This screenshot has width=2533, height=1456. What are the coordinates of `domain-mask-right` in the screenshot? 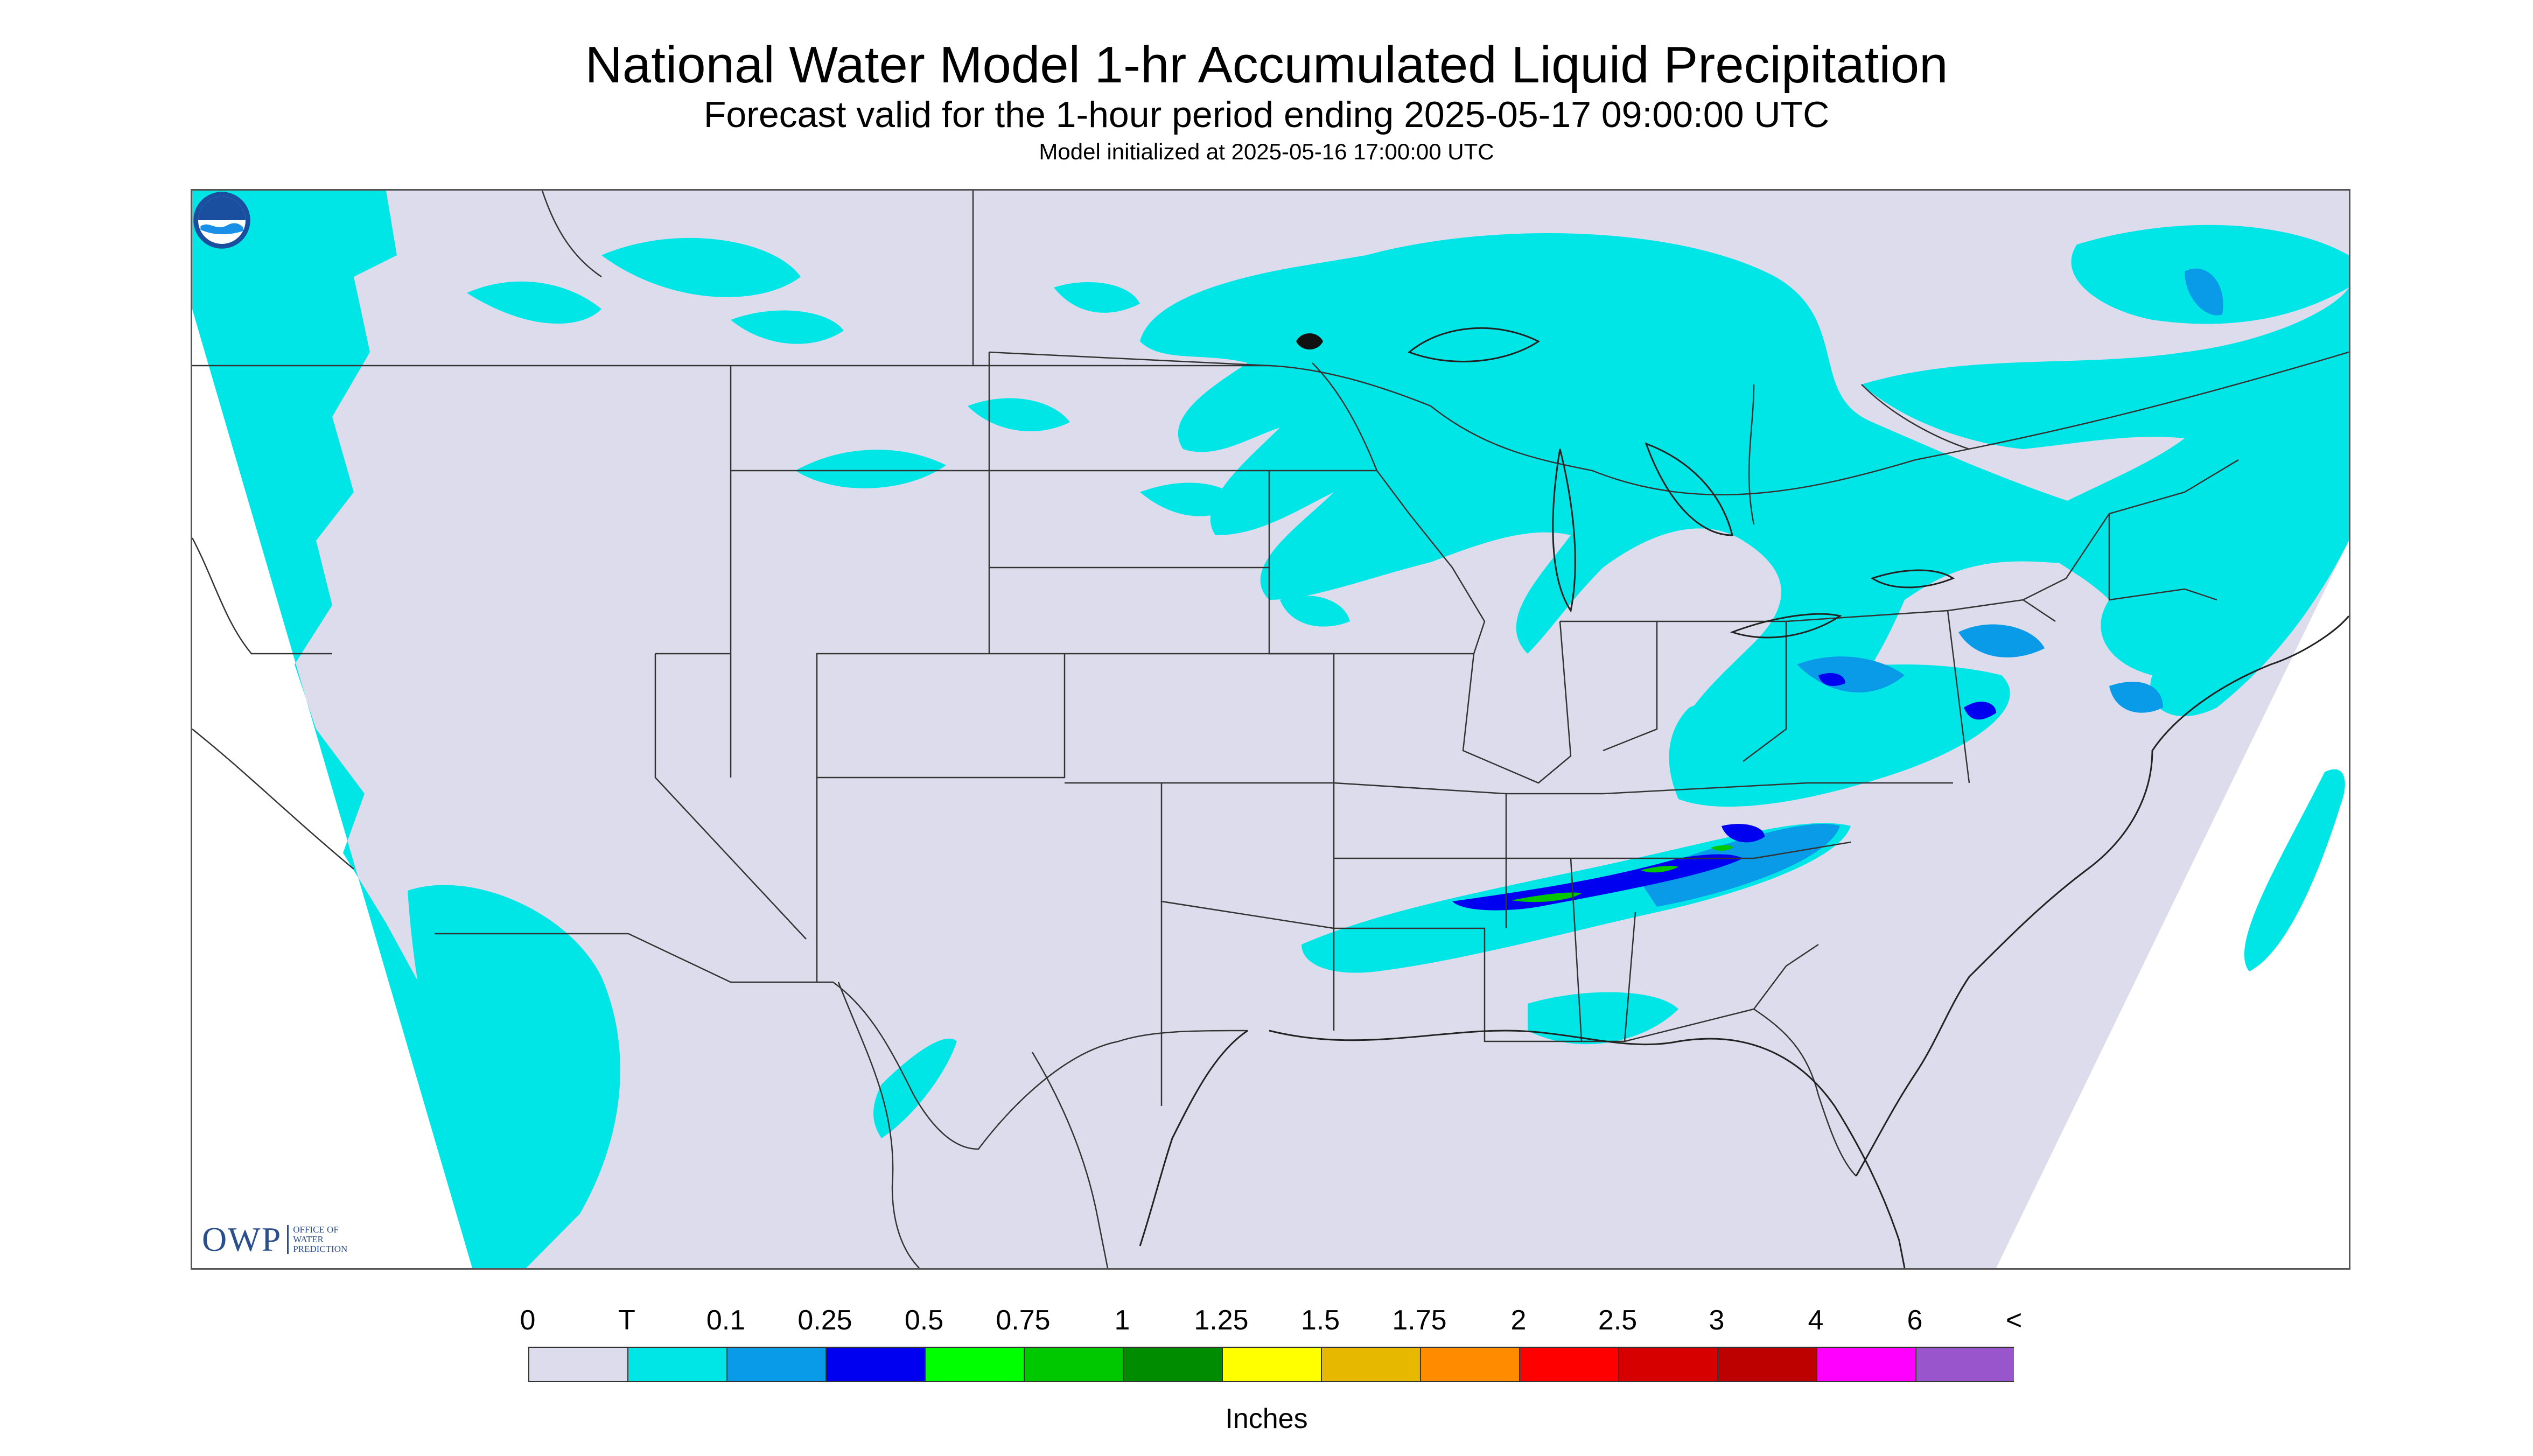 It's located at (2172, 904).